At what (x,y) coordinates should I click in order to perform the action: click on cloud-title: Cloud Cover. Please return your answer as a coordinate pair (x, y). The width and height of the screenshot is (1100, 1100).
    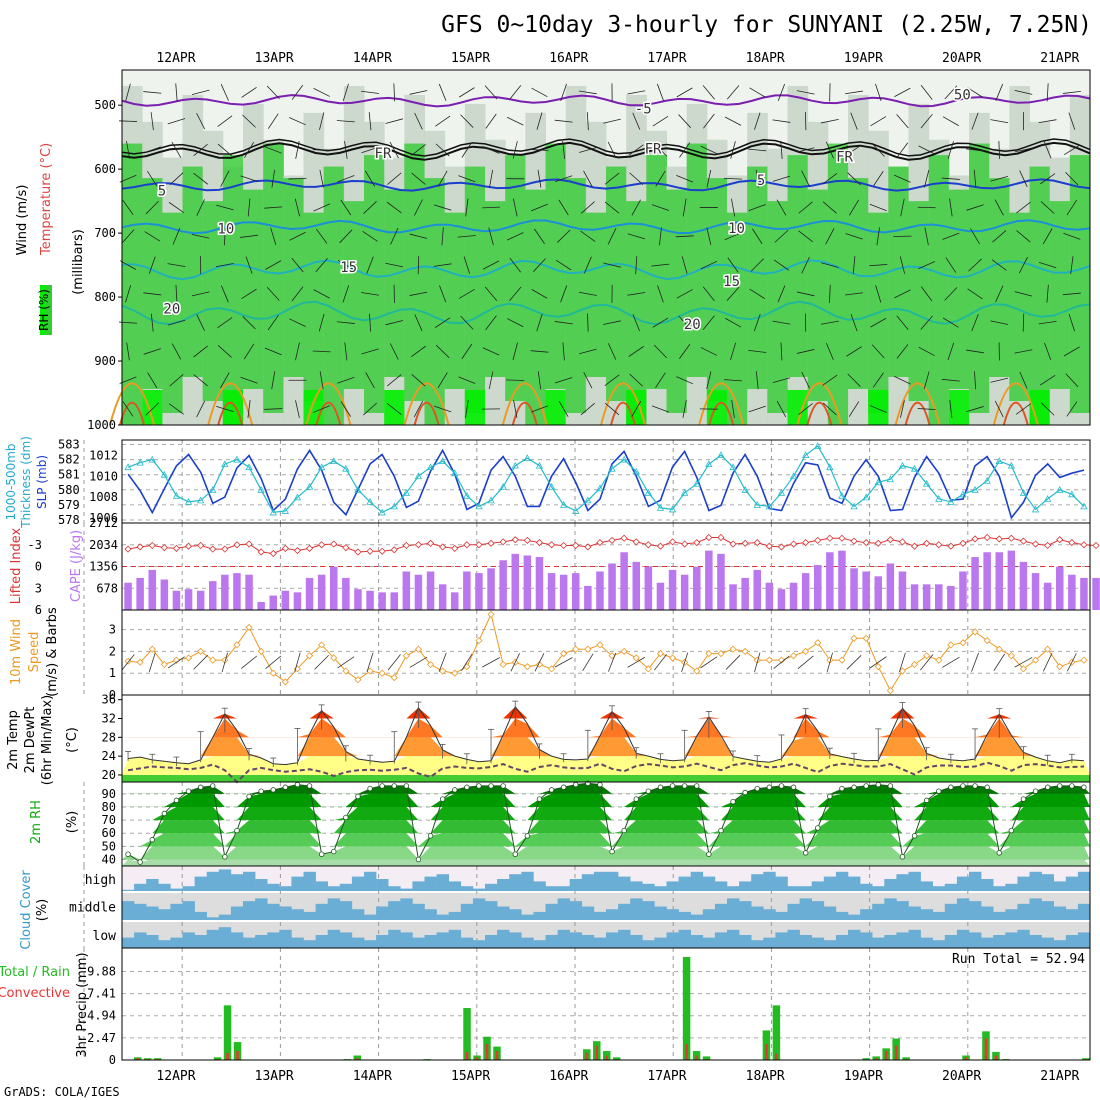
    Looking at the image, I should click on (26, 910).